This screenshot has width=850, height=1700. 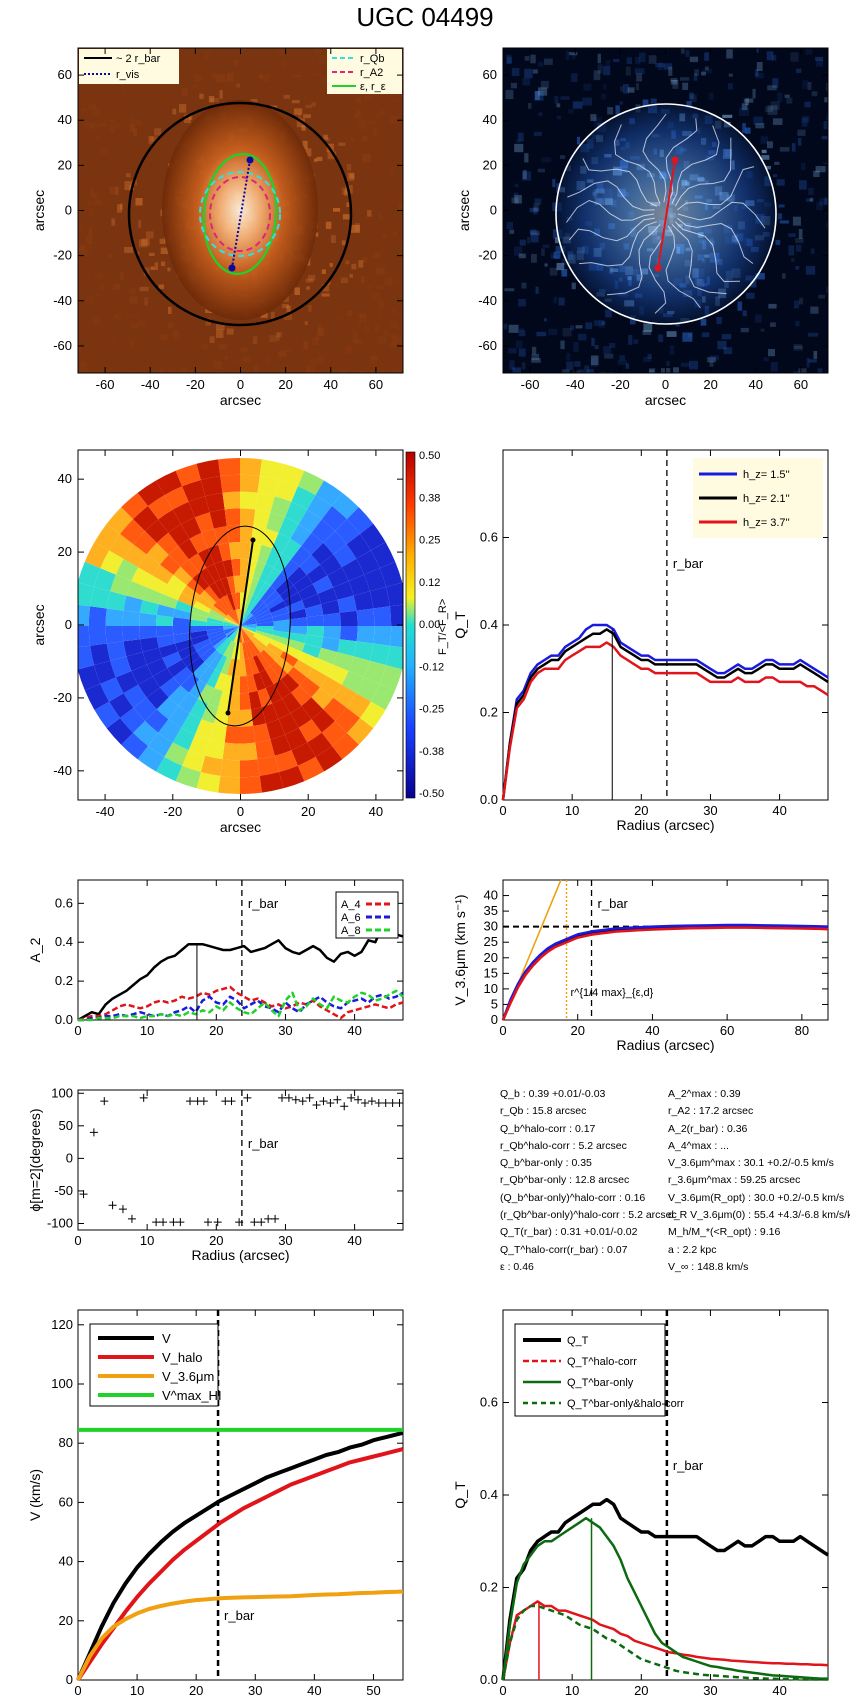 I want to click on colorbar-ticks: 0.50 0.38 0.25 0.12 0.00 -0.12 -0.25 -0.38 -0.50, so click(x=431, y=625).